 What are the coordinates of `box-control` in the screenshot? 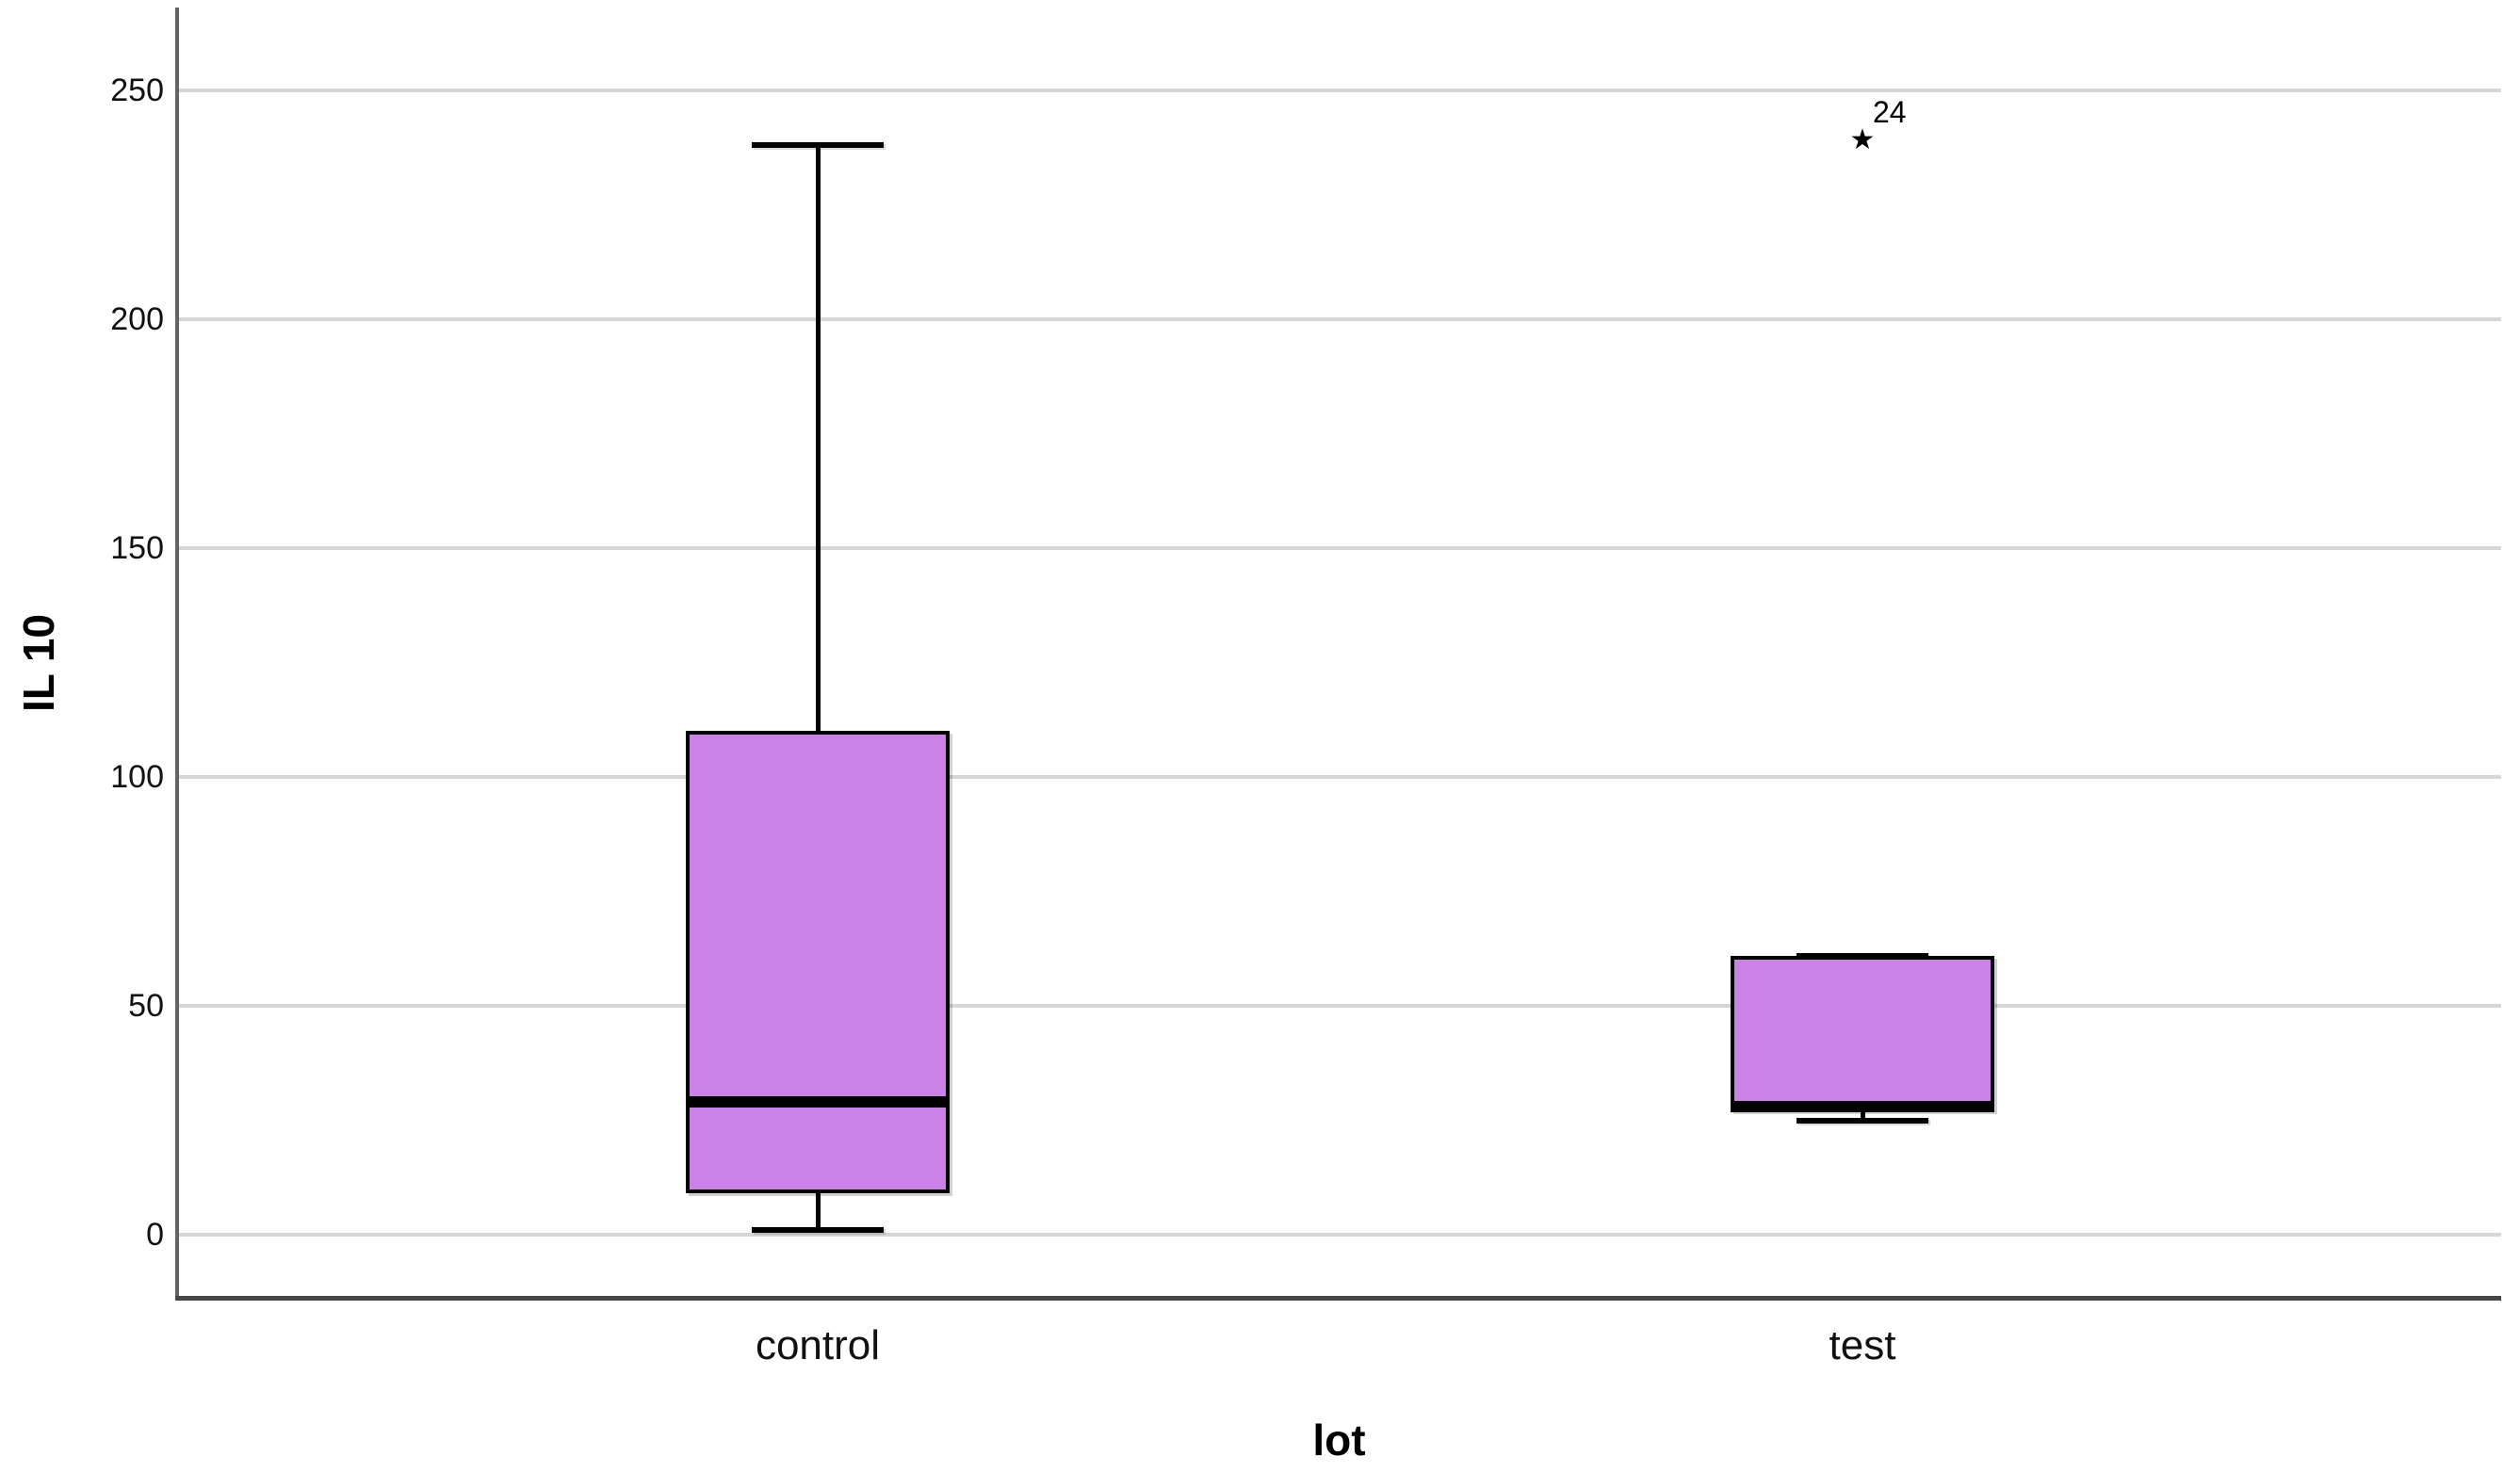 It's located at (818, 963).